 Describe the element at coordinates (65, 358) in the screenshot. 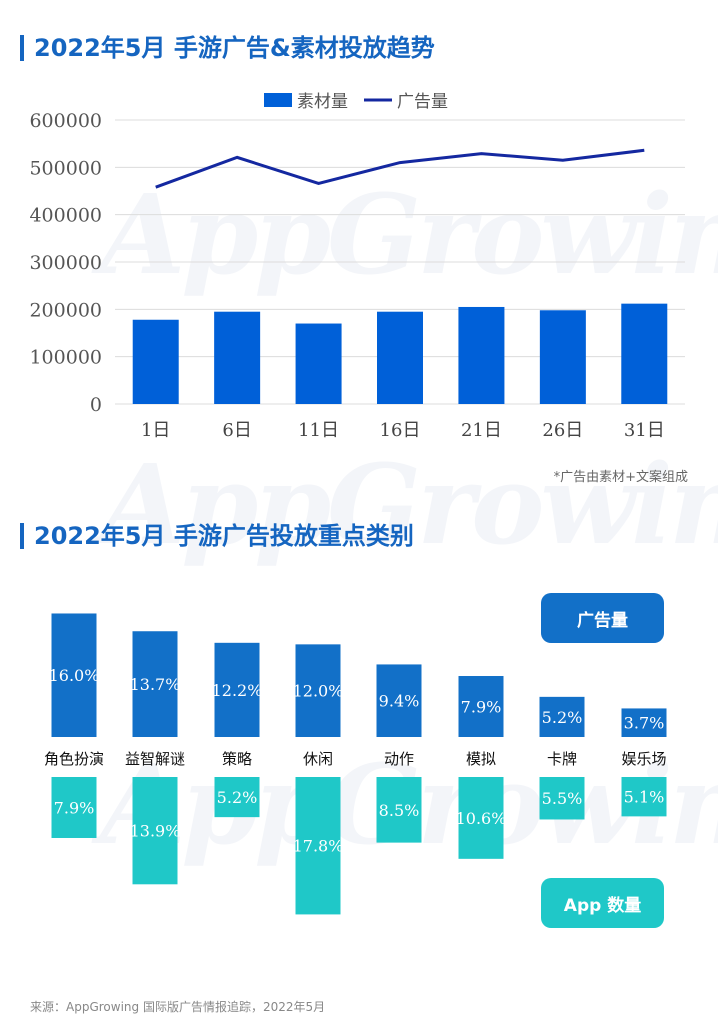

I see `y-tick-label: 100000` at that location.